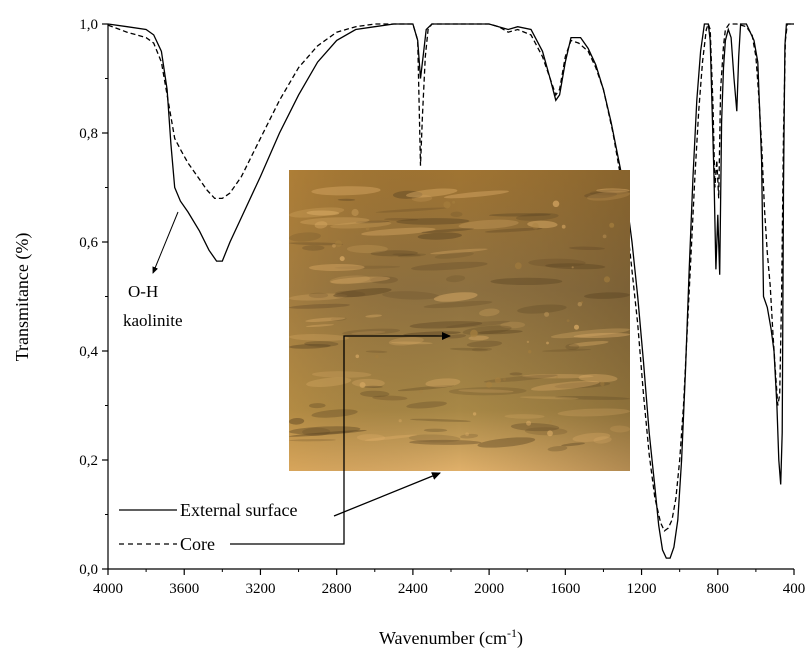 Image resolution: width=809 pixels, height=657 pixels. What do you see at coordinates (197, 544) in the screenshot?
I see `legend-label-core: Core` at bounding box center [197, 544].